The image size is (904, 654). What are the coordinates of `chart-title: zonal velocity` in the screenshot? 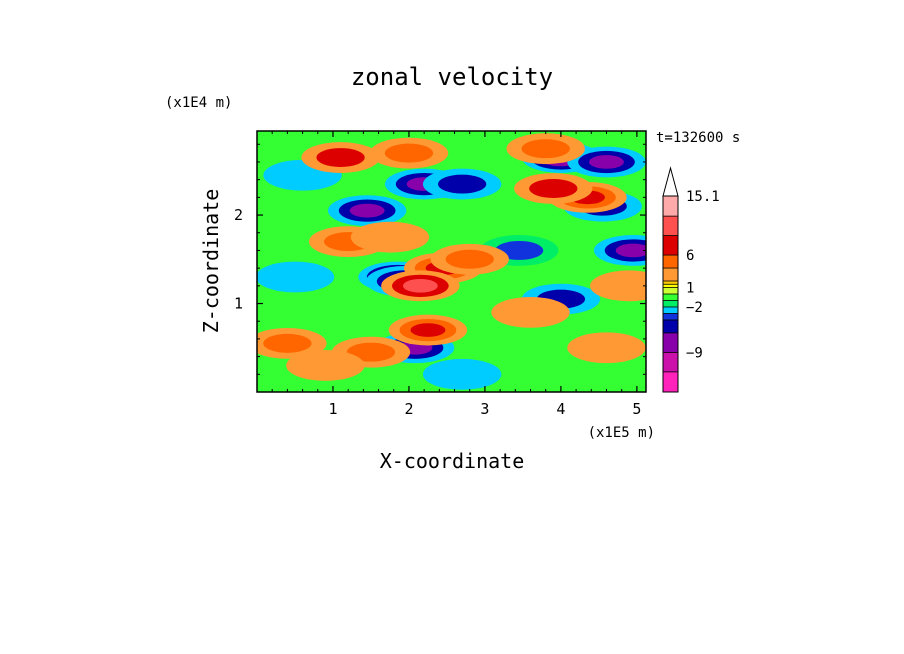 It's located at (452, 77).